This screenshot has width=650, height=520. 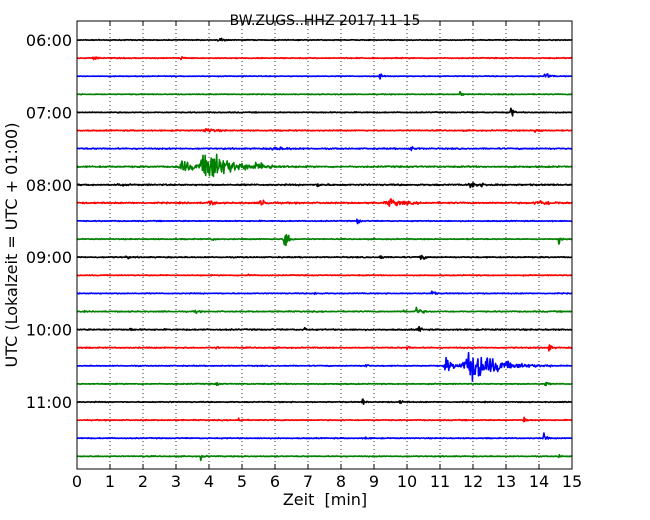 I want to click on y-tick-label: 09:00, so click(x=49, y=257).